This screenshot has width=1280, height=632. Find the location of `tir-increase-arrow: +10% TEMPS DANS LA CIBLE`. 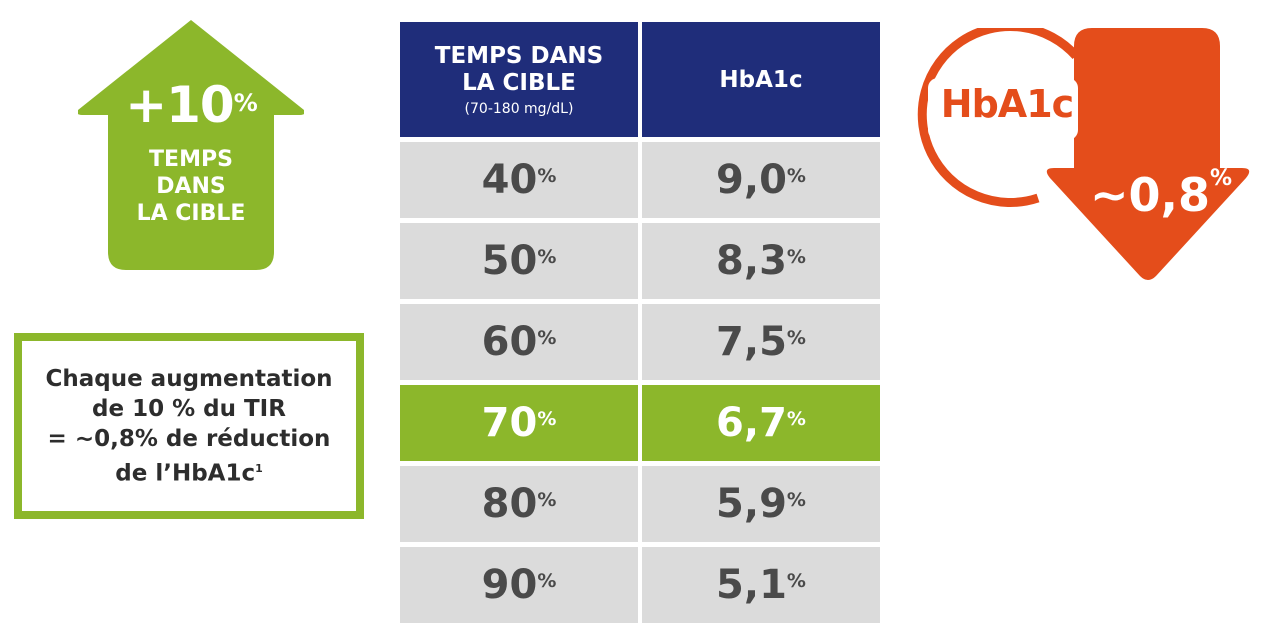

tir-increase-arrow: +10% TEMPS DANS LA CIBLE is located at coordinates (191, 145).